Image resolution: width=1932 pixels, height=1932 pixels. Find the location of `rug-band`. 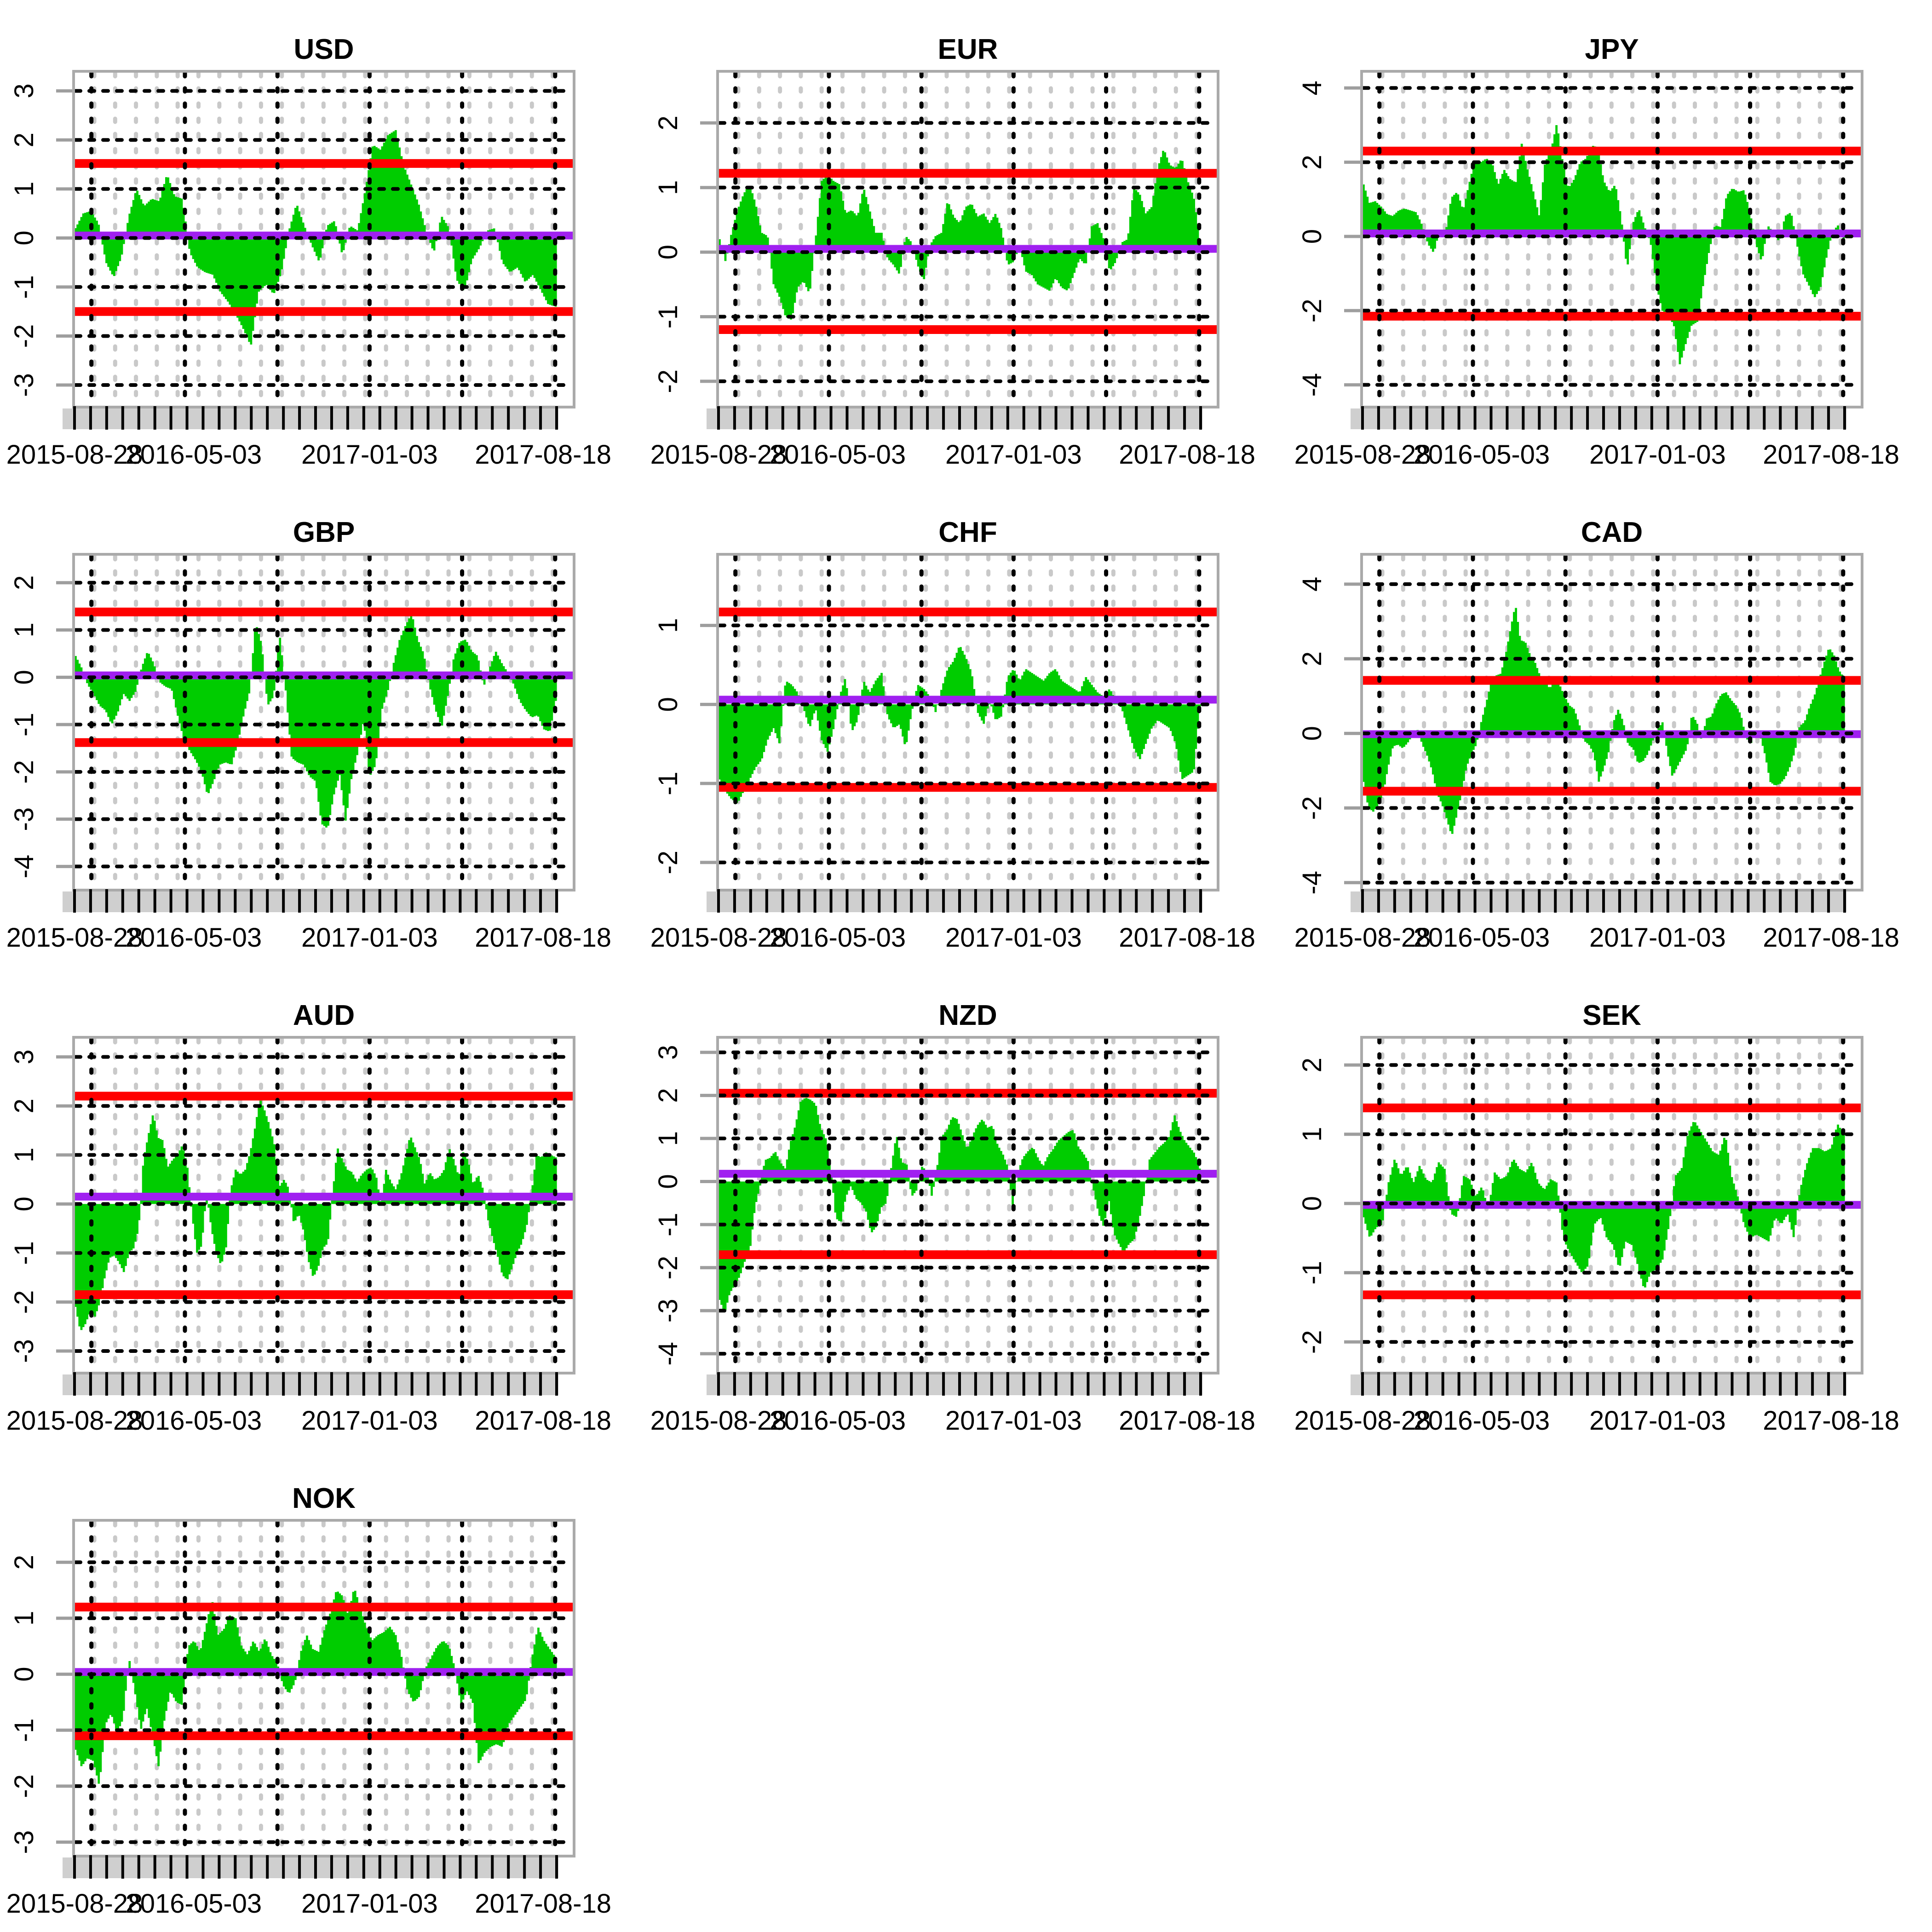

rug-band is located at coordinates (1598, 1384).